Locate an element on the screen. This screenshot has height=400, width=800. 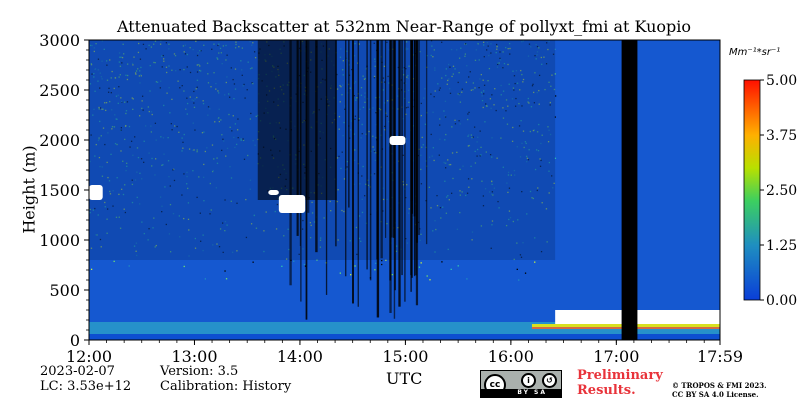
calibration-label: Calibration: History is located at coordinates (226, 386).